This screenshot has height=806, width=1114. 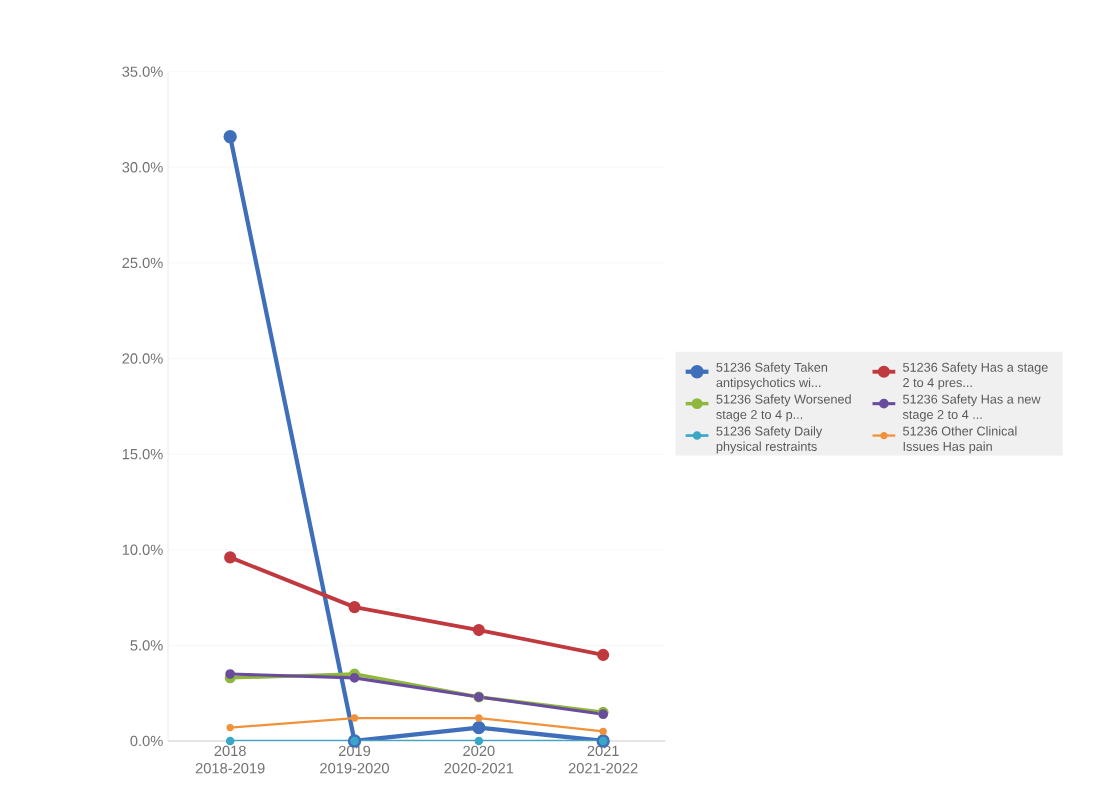 I want to click on x-tick-label: 2018 2018-2019, so click(x=230, y=759).